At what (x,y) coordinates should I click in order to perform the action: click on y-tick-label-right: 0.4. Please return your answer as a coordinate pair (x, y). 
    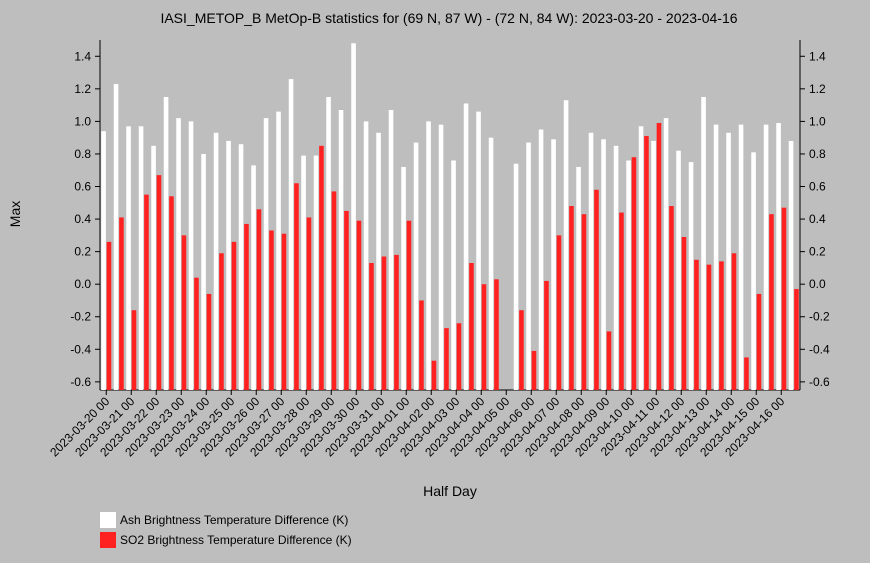
    Looking at the image, I should click on (817, 219).